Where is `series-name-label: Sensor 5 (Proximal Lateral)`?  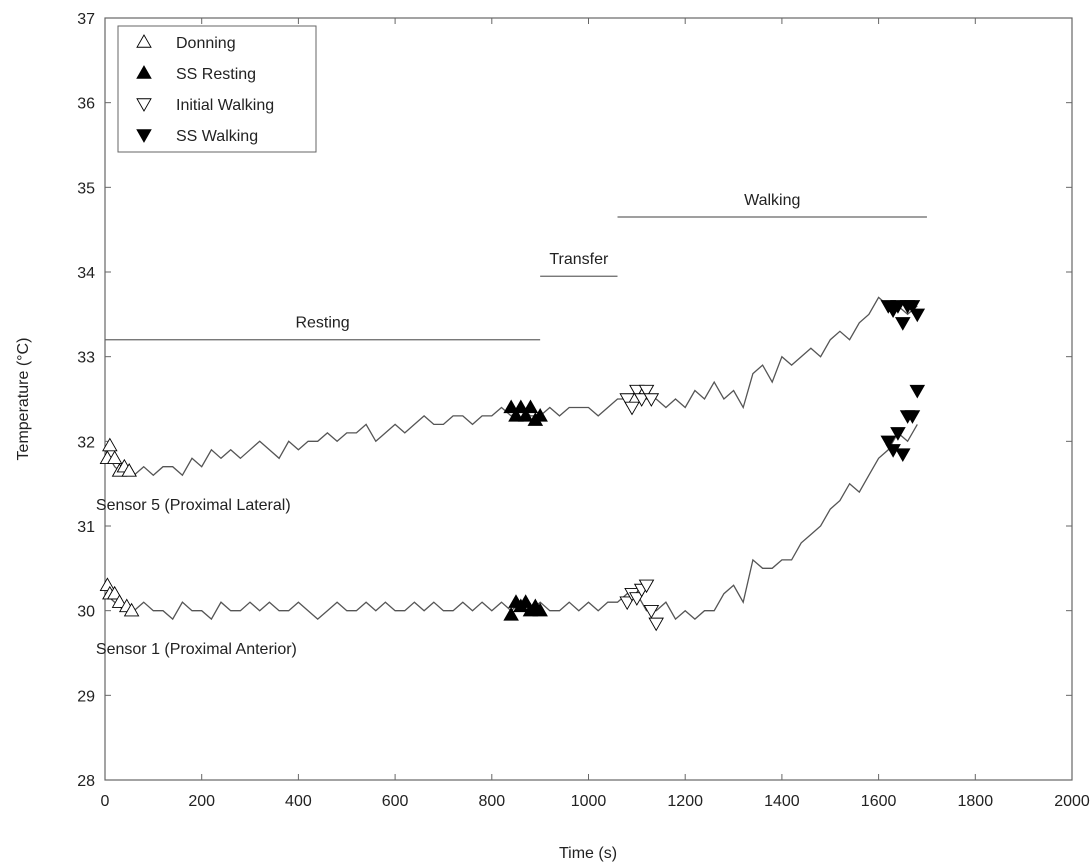
series-name-label: Sensor 5 (Proximal Lateral) is located at coordinates (193, 505).